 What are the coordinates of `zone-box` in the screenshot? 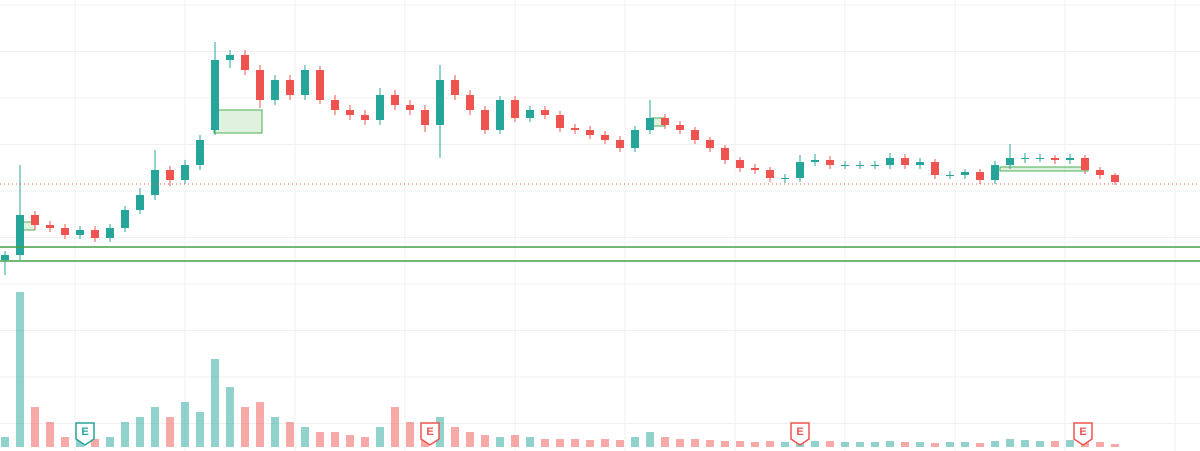 It's located at (1044, 169).